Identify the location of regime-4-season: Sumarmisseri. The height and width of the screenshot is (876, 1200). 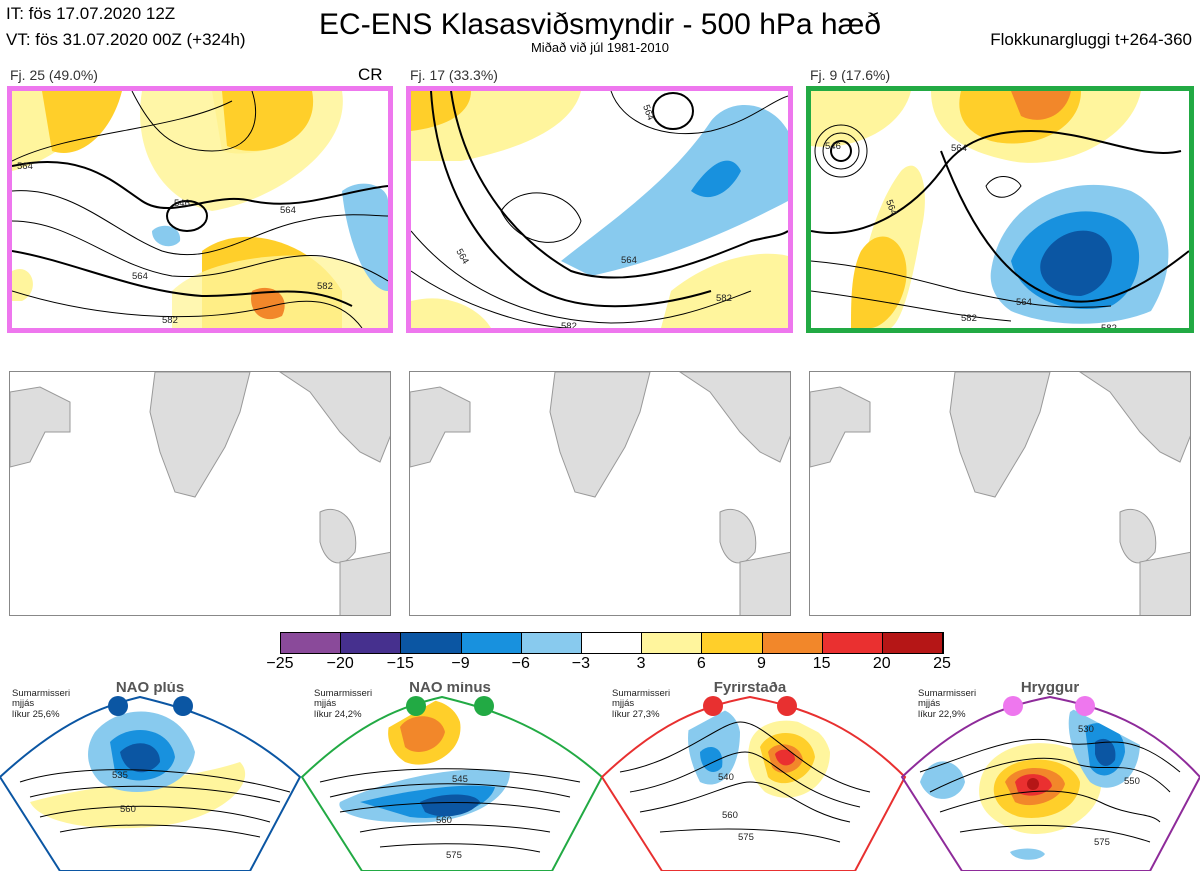
(947, 693).